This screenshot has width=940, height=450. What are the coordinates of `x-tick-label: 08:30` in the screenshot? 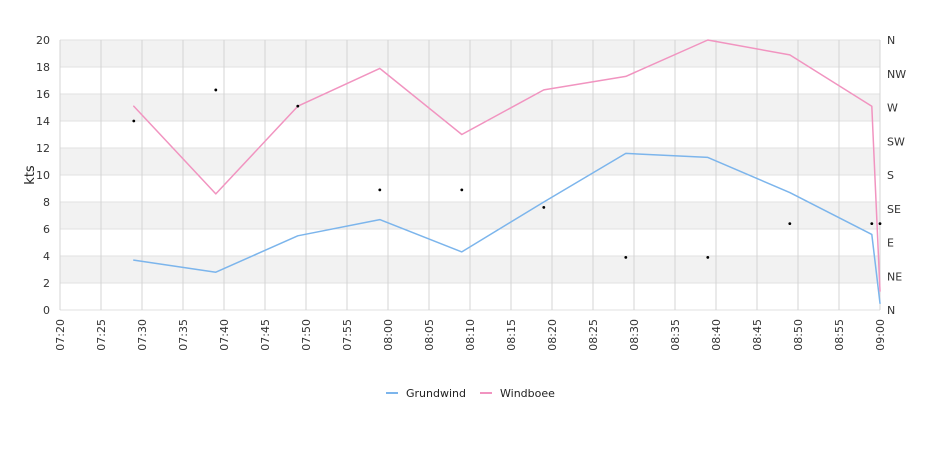 It's located at (634, 335).